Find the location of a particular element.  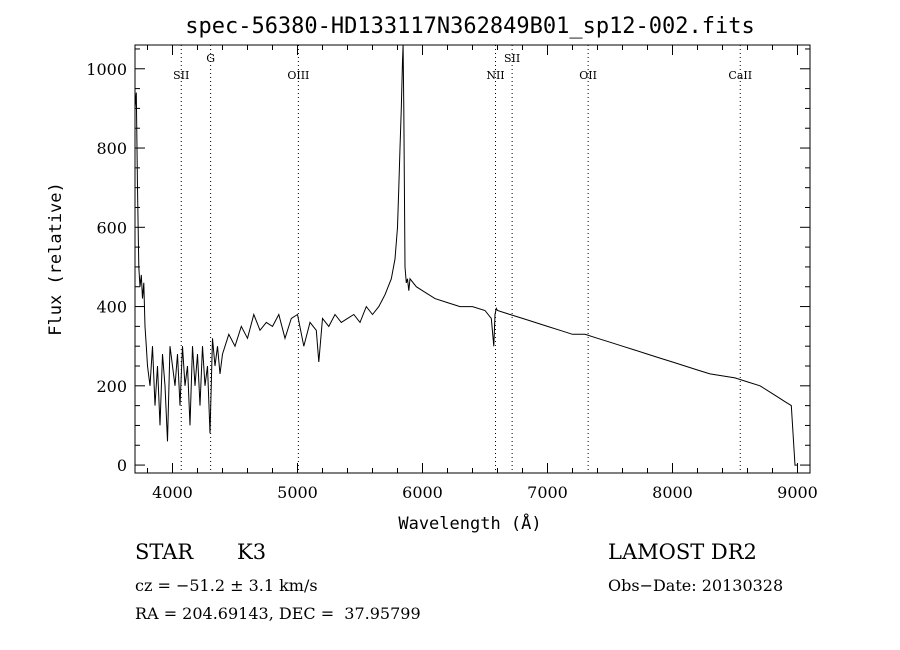

x-tick-label: 5000 is located at coordinates (297, 492).